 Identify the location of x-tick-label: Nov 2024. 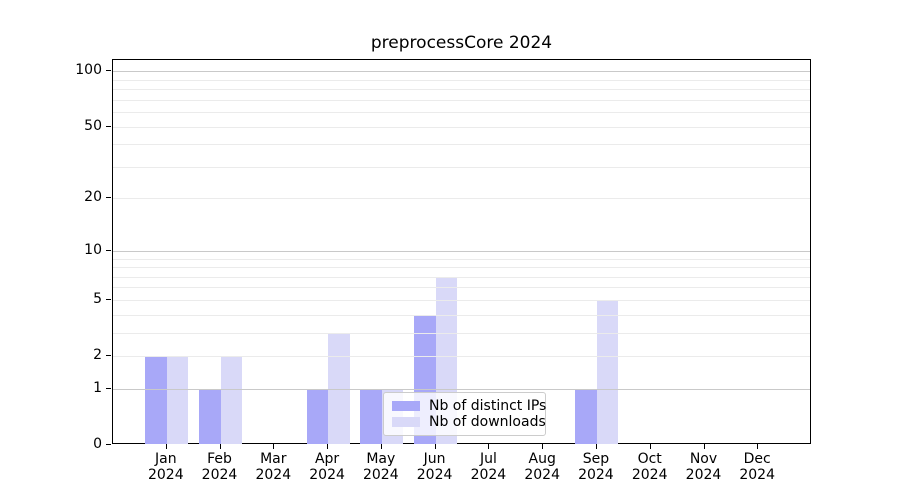
(703, 467).